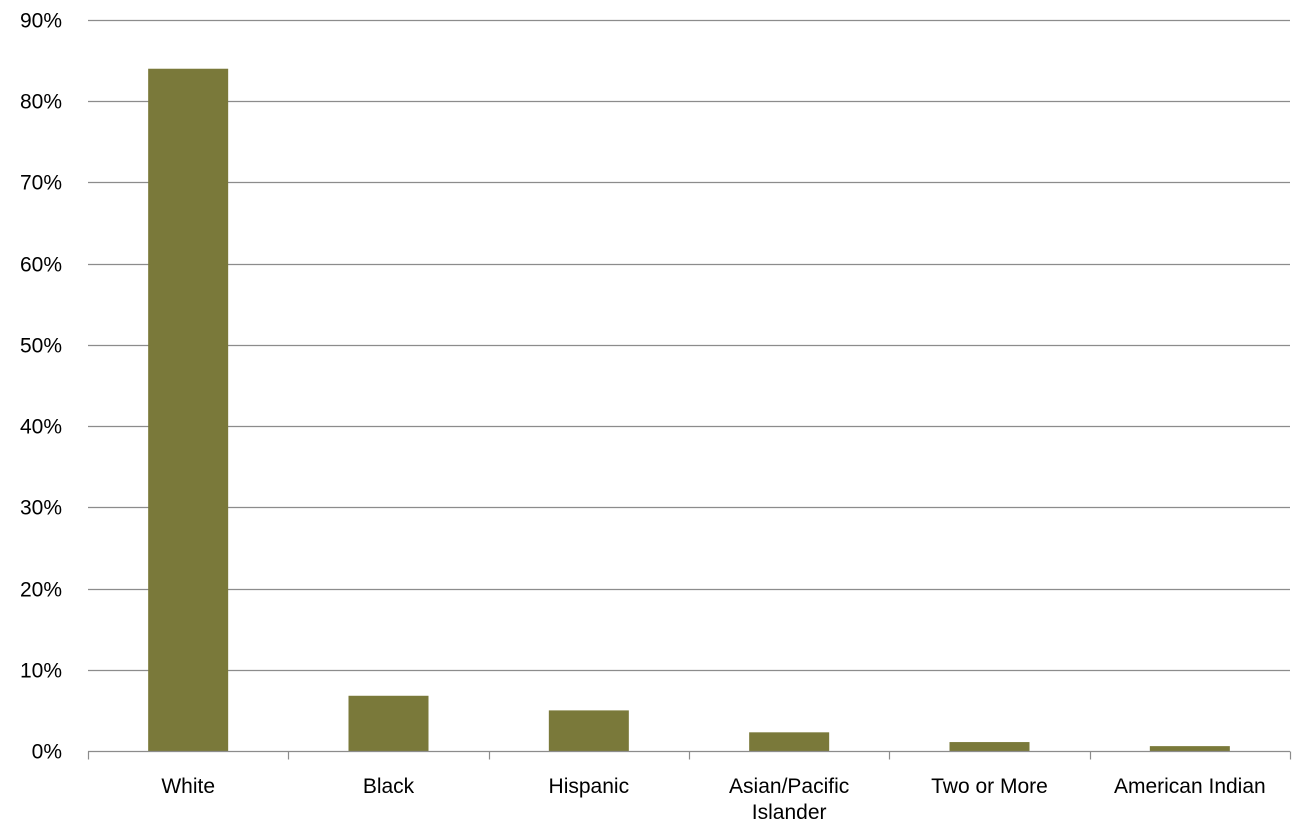 This screenshot has width=1295, height=829. Describe the element at coordinates (41, 427) in the screenshot. I see `y-tick-label: 40%` at that location.